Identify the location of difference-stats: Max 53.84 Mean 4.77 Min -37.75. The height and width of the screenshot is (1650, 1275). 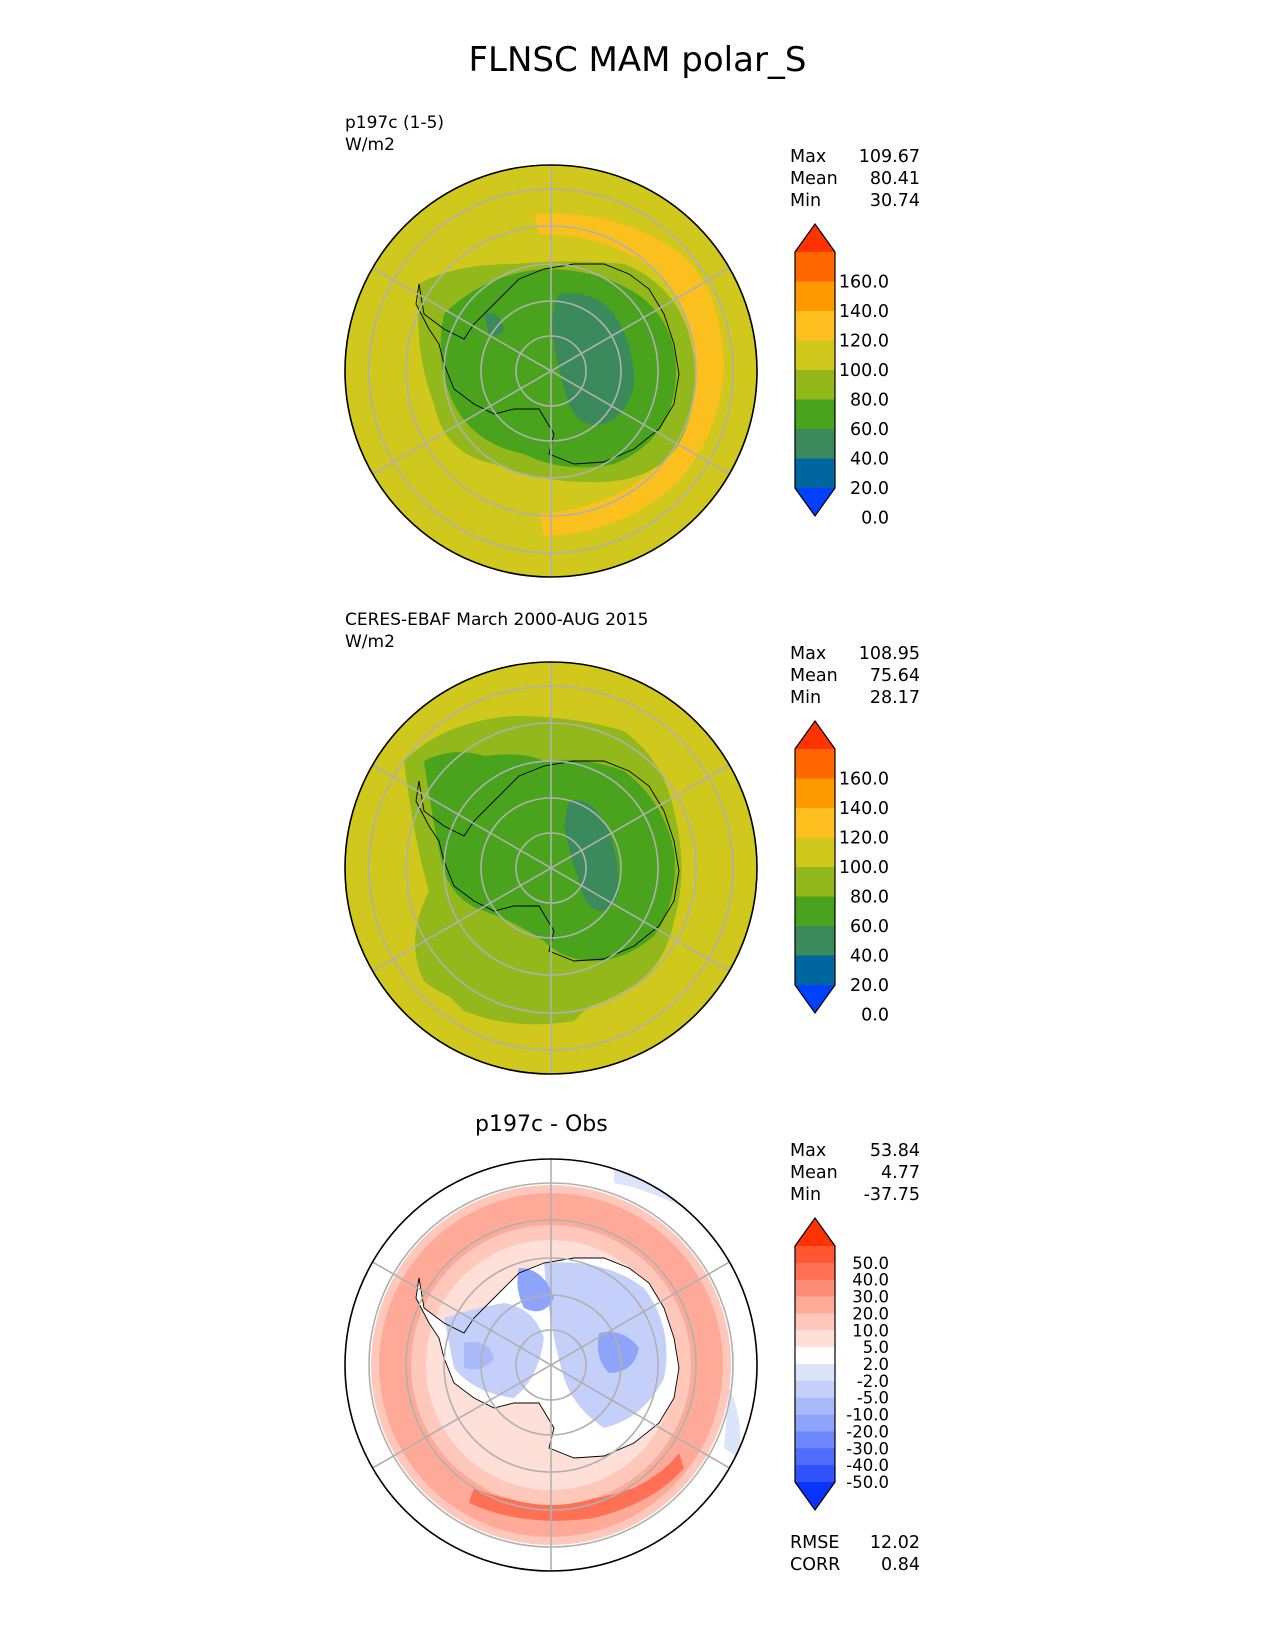
(855, 1173).